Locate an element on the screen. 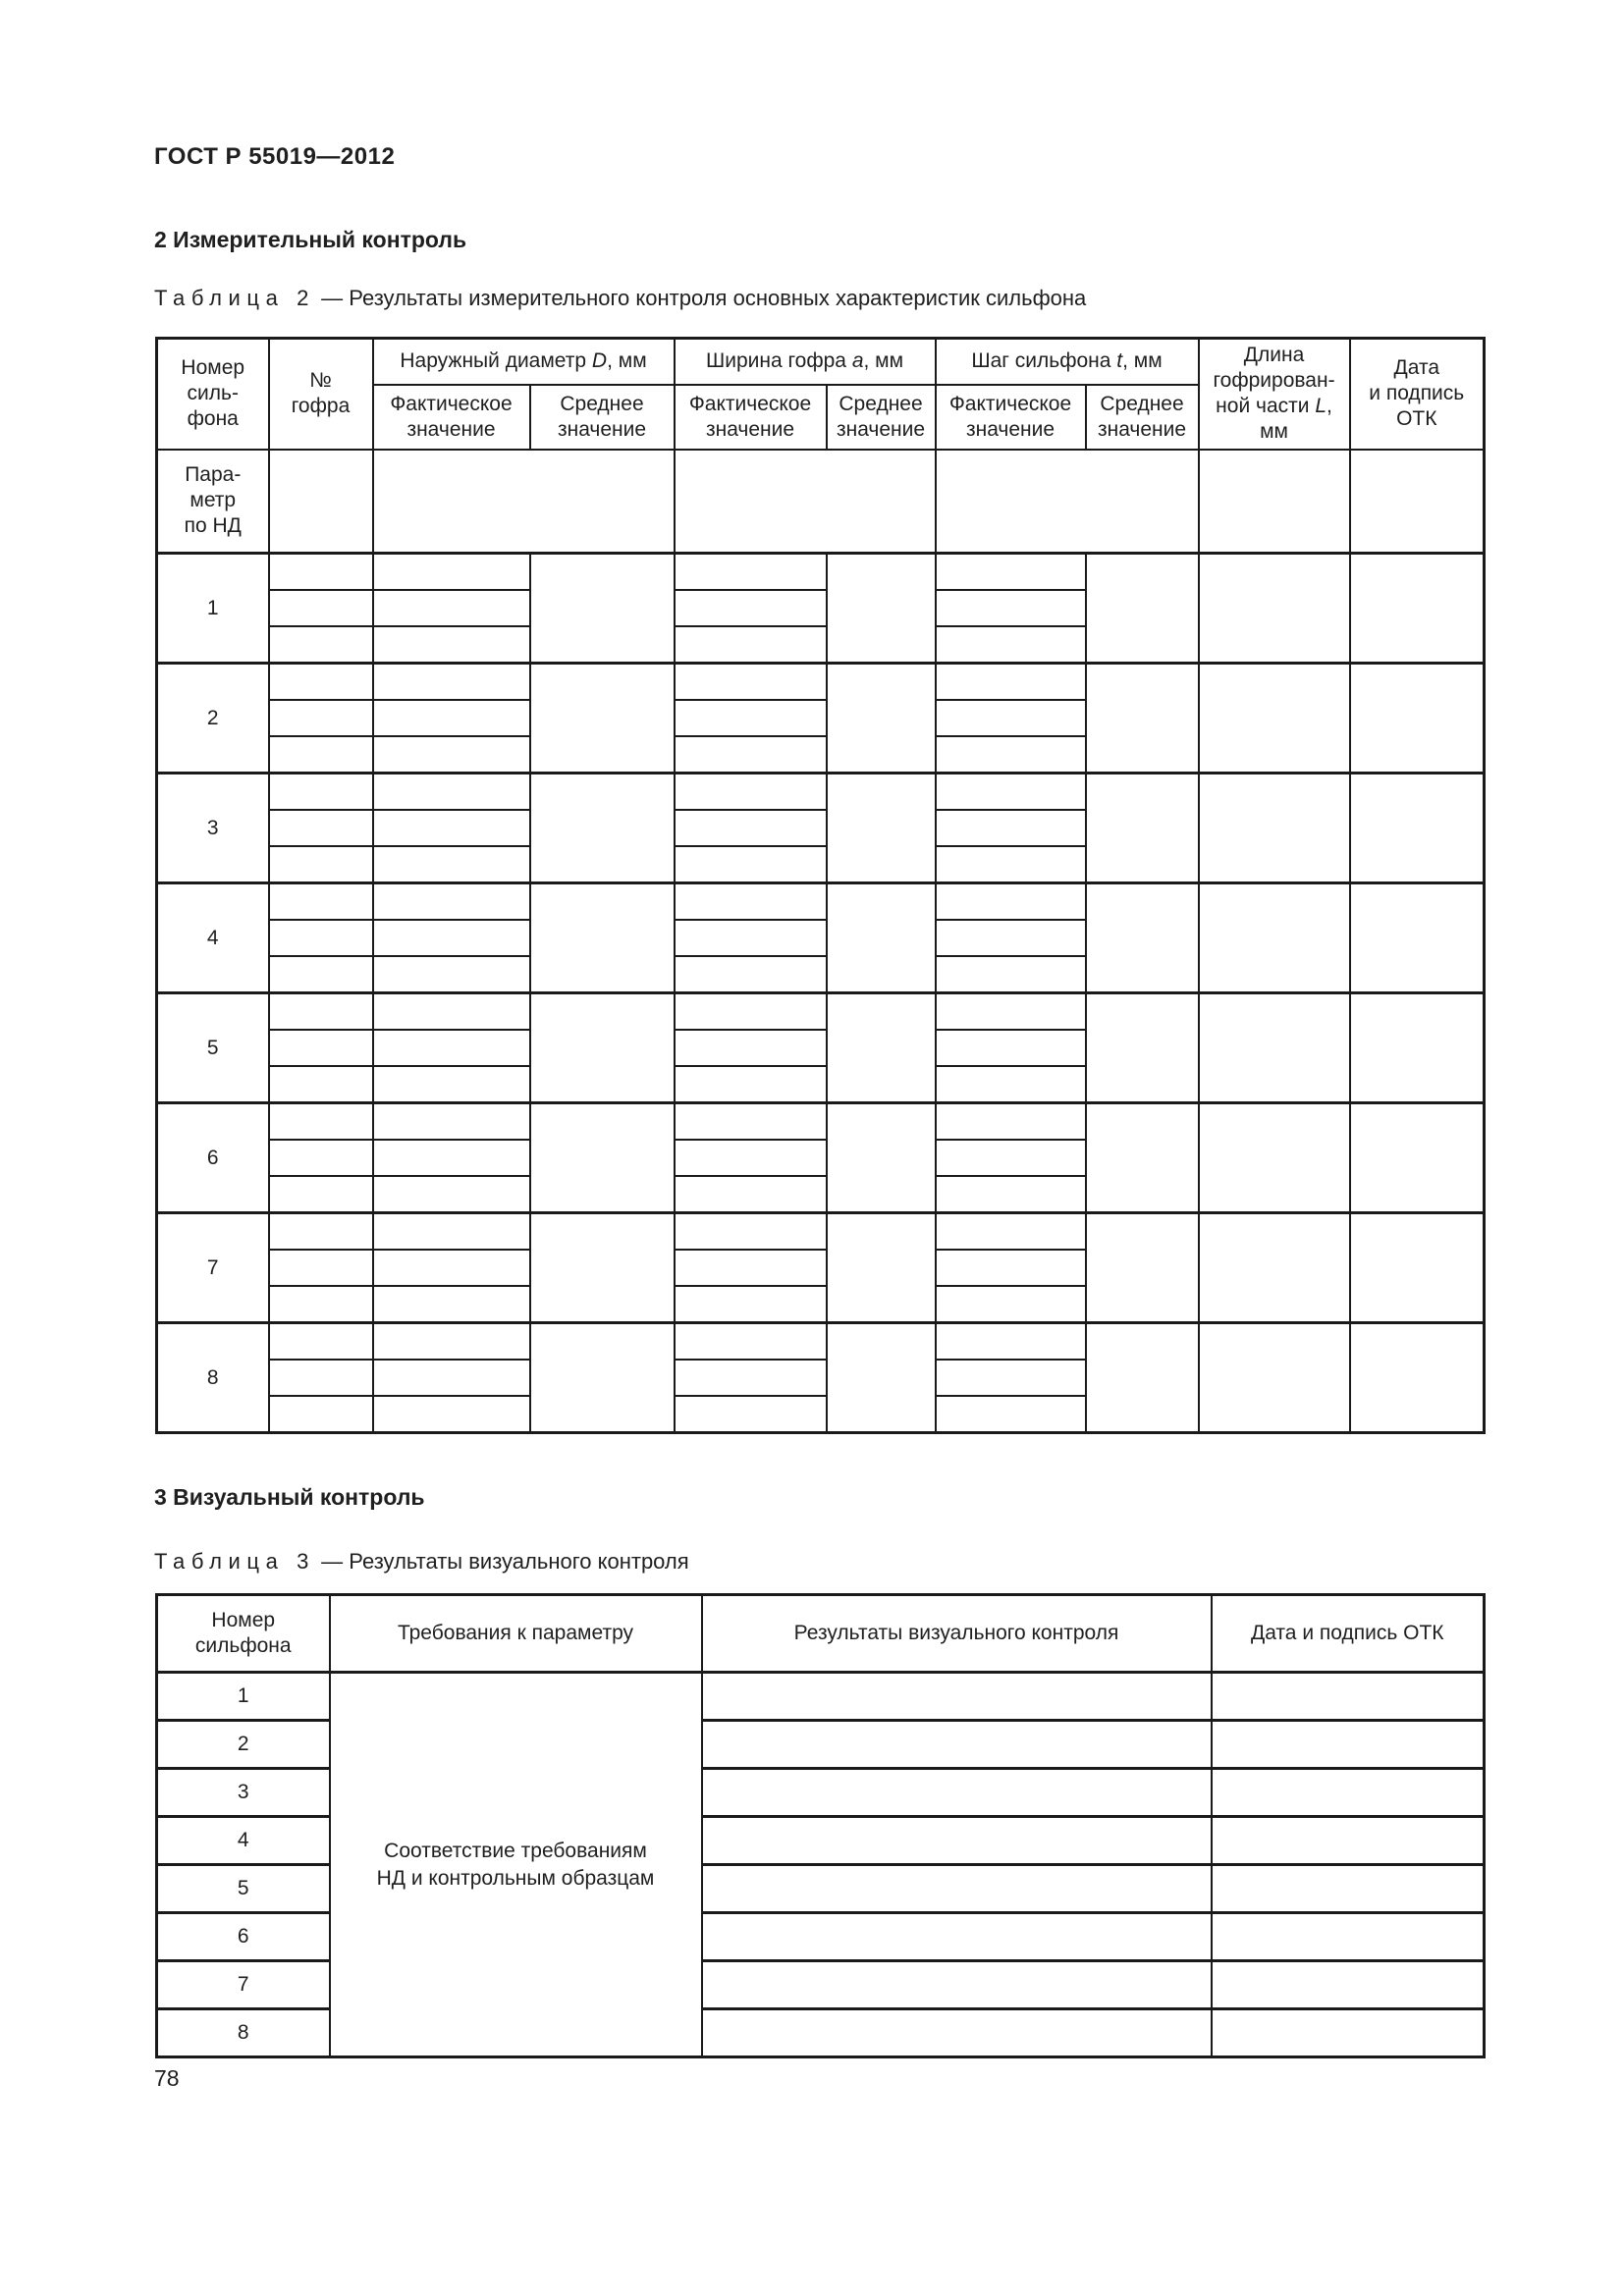 The width and height of the screenshot is (1624, 2296). t3-header-bellows-number: Номер сильфона is located at coordinates (243, 1633).